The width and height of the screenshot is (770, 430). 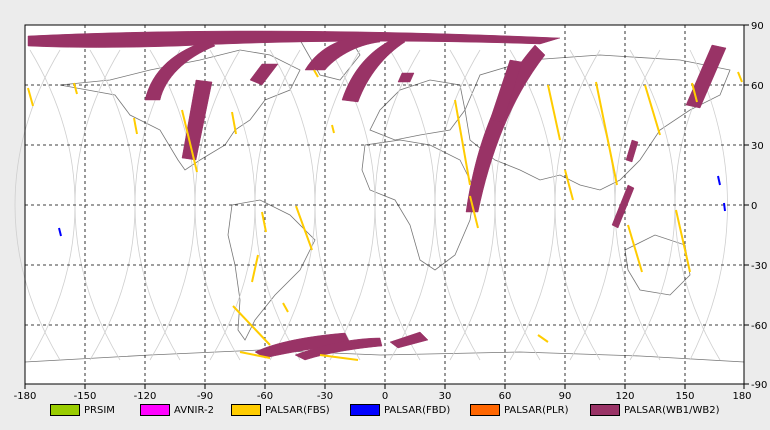 I want to click on lat-tick-label: 90, so click(x=757, y=26).